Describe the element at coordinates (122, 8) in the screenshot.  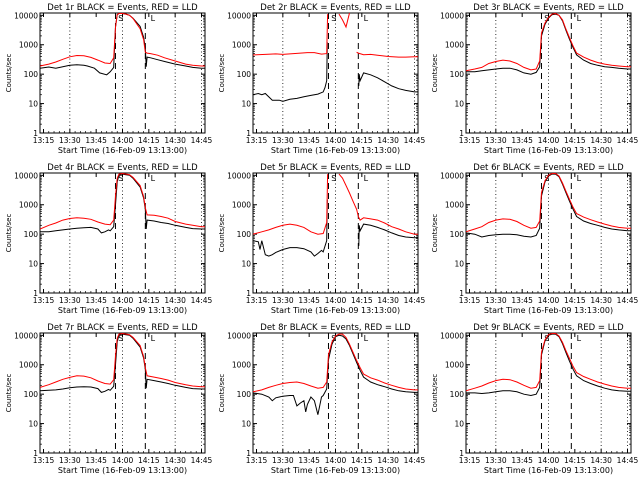
I see `panel-title: Det 1r BLACK = Events, RED = LLD` at that location.